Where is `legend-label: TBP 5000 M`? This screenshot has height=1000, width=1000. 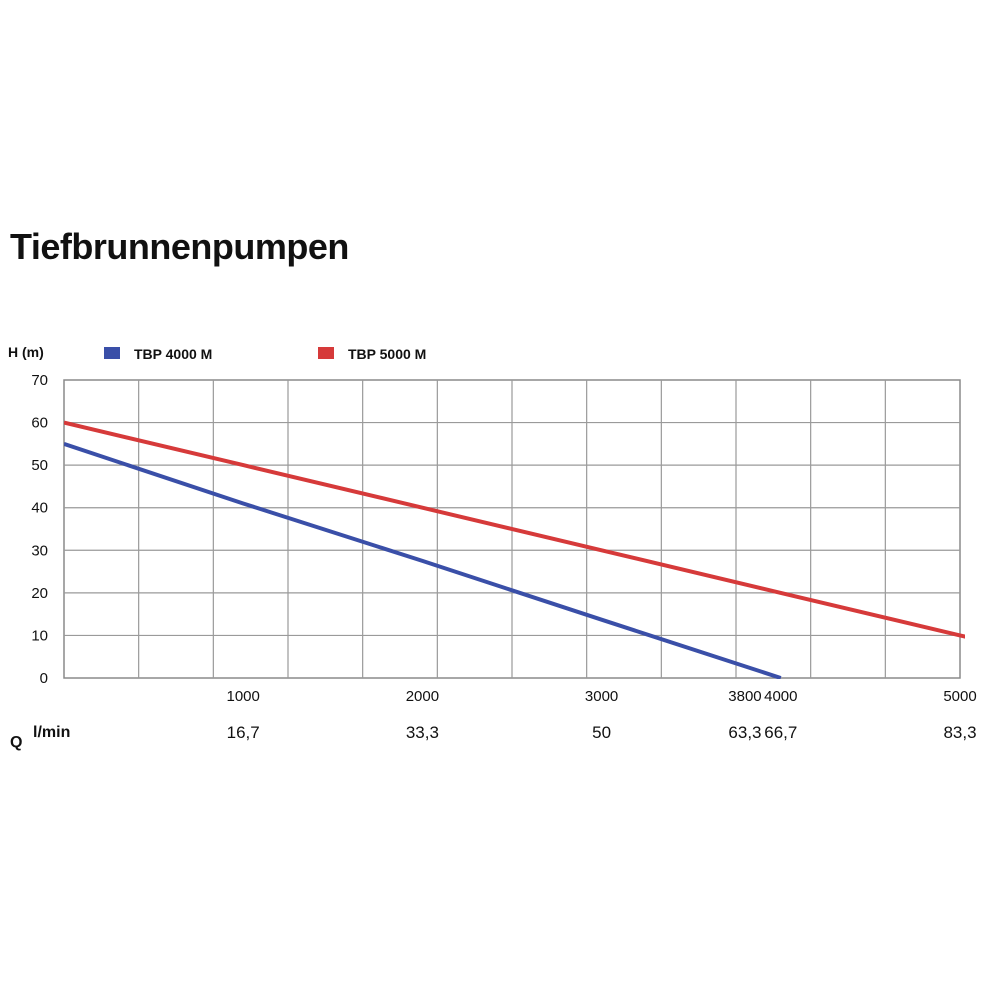 legend-label: TBP 5000 M is located at coordinates (387, 354).